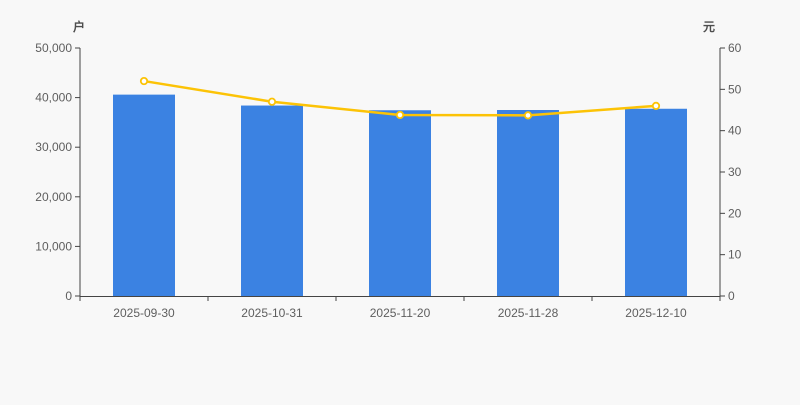  What do you see at coordinates (400, 313) in the screenshot?
I see `x-axis-label: 2025-11-20` at bounding box center [400, 313].